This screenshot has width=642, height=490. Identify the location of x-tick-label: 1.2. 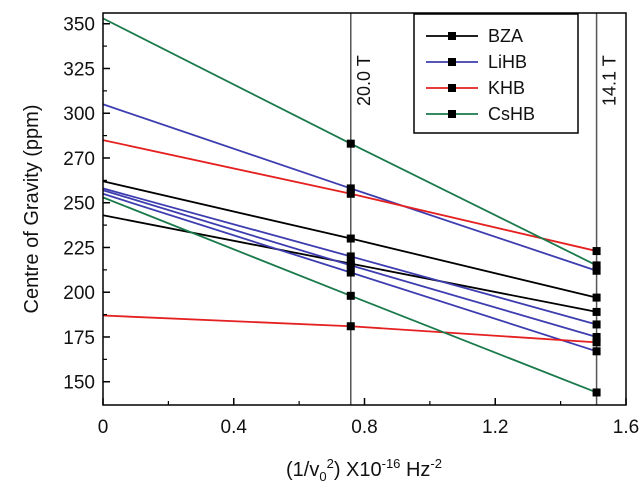
(495, 427).